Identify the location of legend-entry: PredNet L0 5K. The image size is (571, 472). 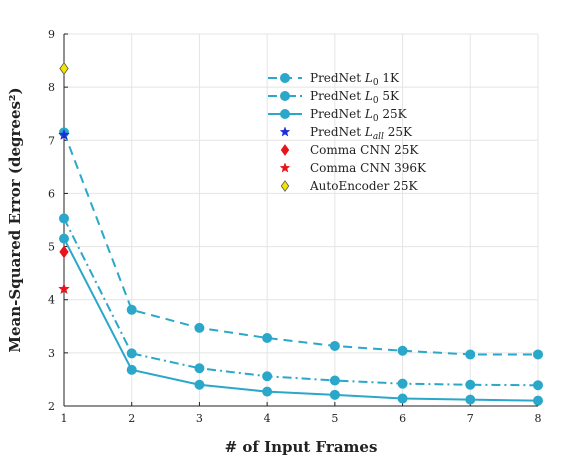
(334, 97).